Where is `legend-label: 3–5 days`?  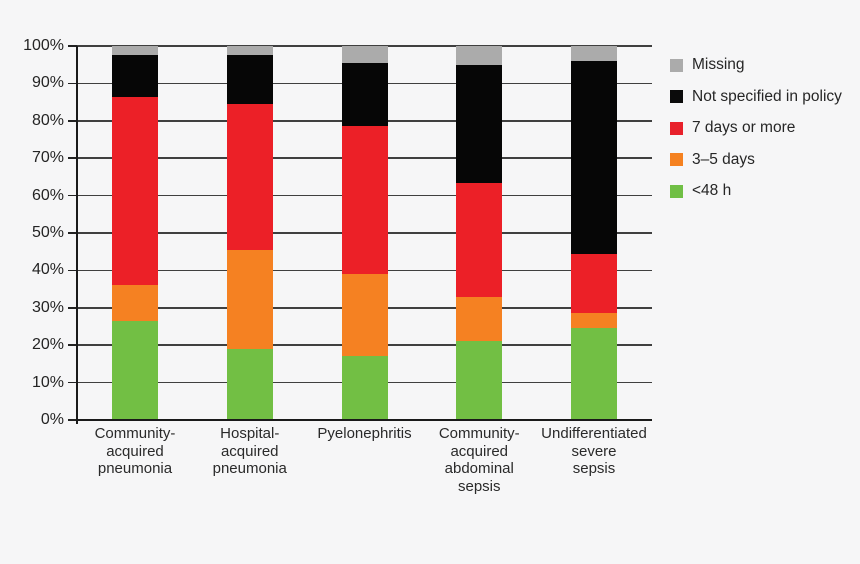
legend-label: 3–5 days is located at coordinates (723, 159).